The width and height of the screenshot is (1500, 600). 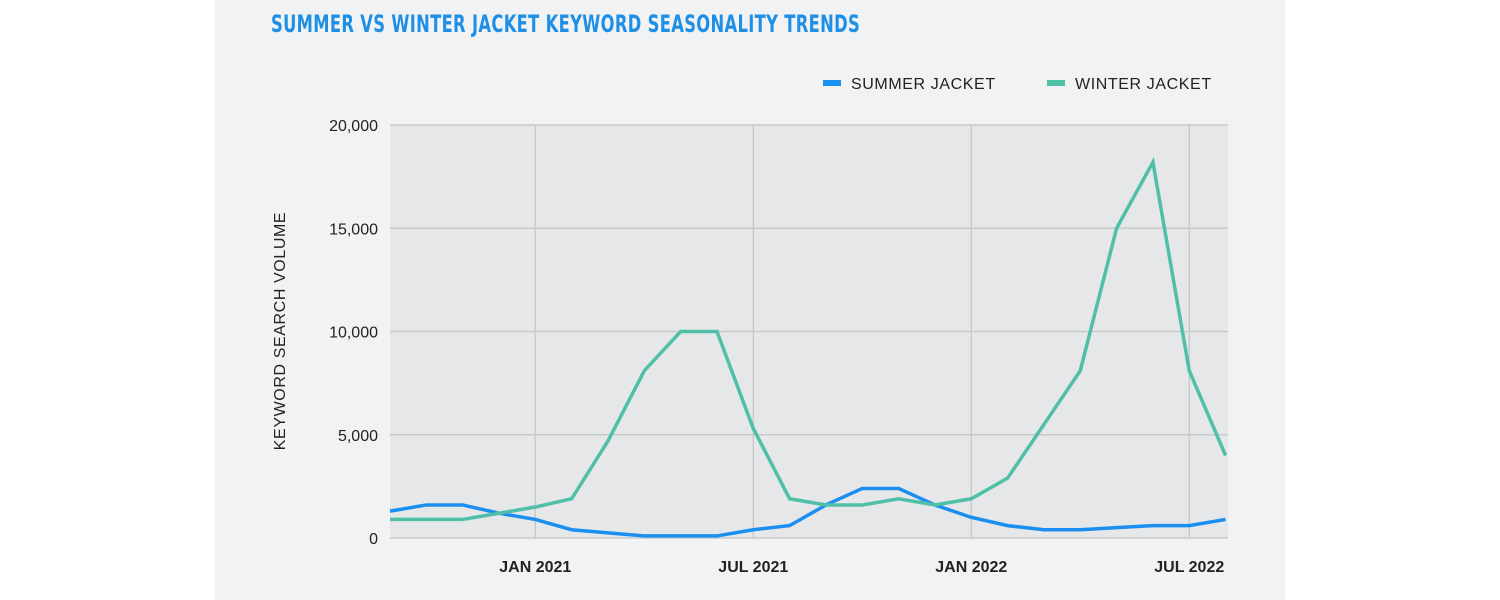 What do you see at coordinates (753, 567) in the screenshot?
I see `x-tick-label: JUL 2021` at bounding box center [753, 567].